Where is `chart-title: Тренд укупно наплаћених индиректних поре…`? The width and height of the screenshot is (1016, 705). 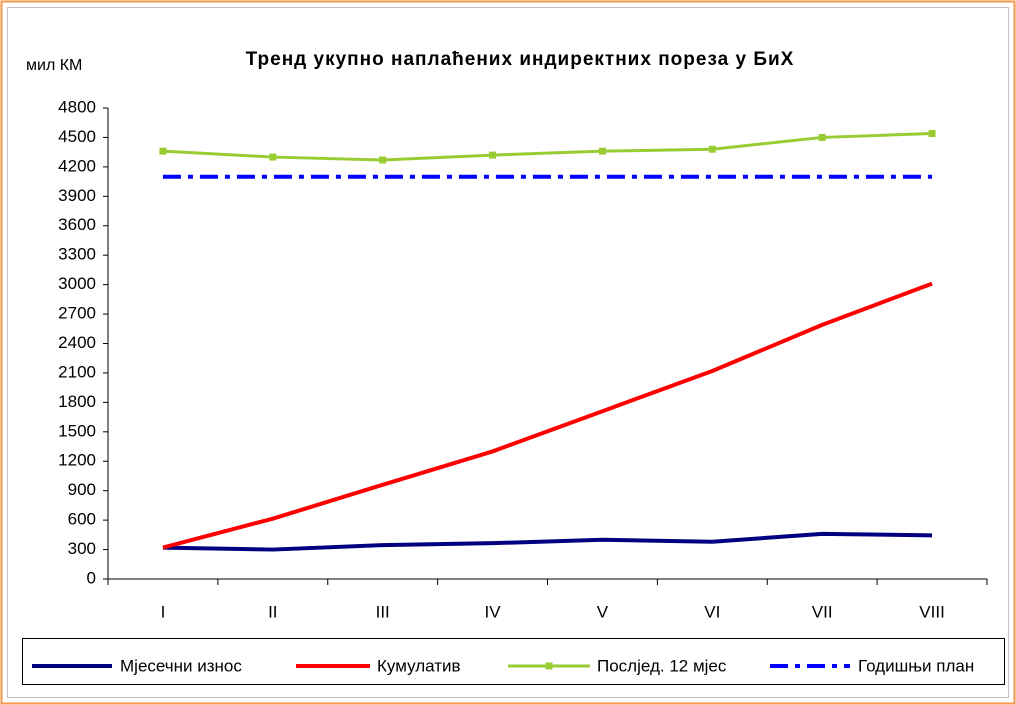
chart-title: Тренд укупно наплаћених индиректних поре… is located at coordinates (520, 59).